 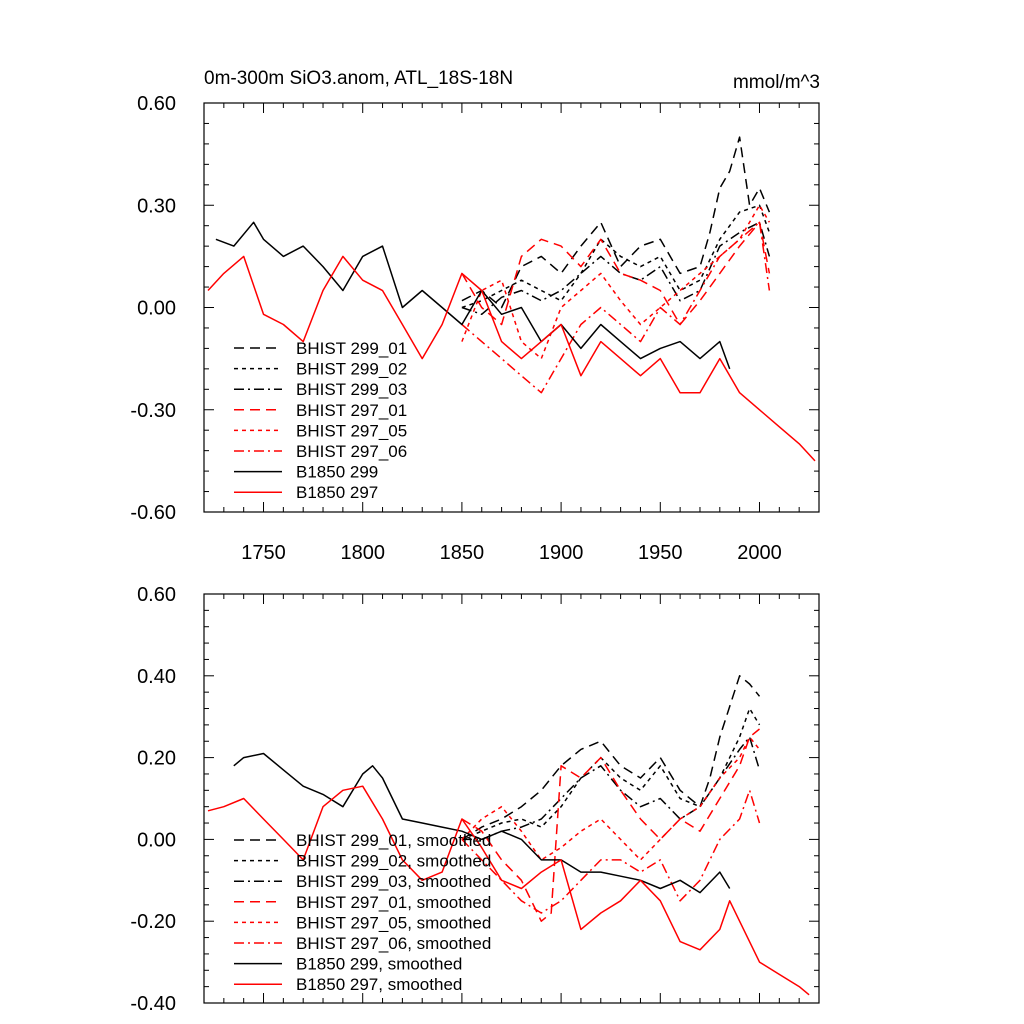 I want to click on x-tick-label: 1900, so click(x=561, y=553).